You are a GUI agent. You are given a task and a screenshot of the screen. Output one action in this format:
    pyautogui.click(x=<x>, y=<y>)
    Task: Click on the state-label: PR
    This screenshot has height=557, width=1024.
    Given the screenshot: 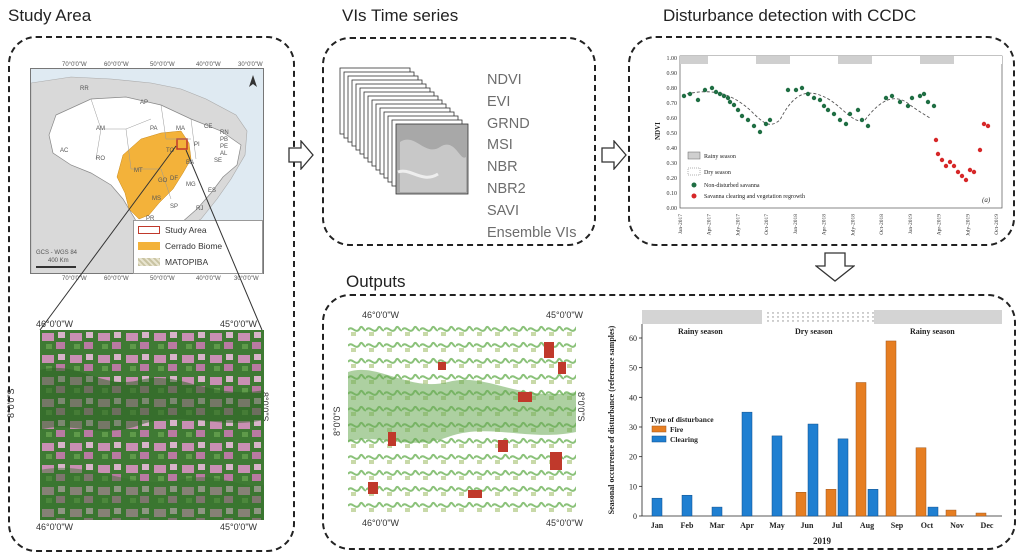 What is the action you would take?
    pyautogui.click(x=150, y=219)
    